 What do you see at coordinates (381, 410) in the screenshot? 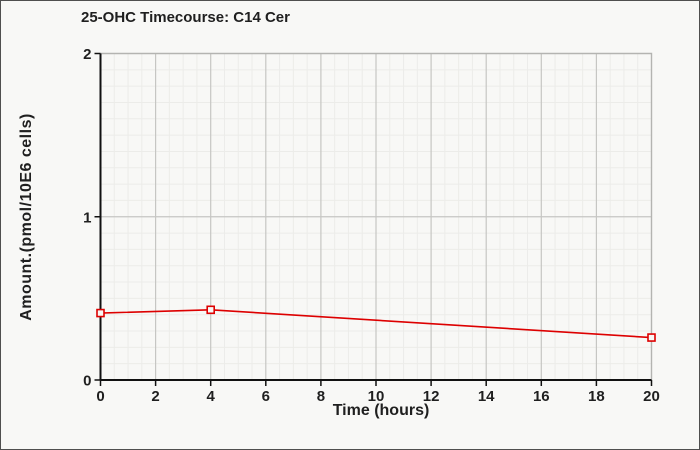
I see `x-axis-label: Time (hours)` at bounding box center [381, 410].